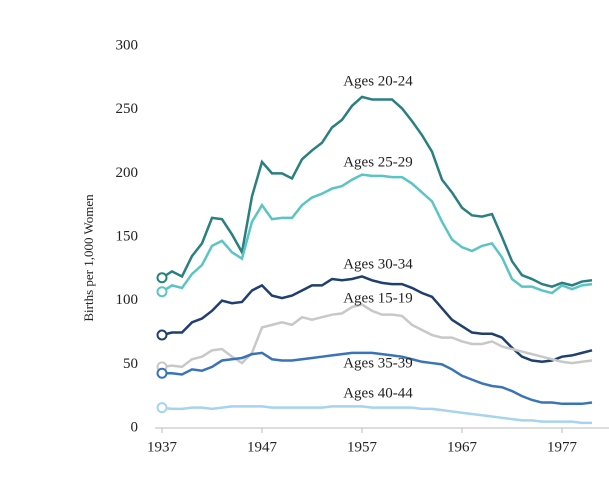 Image resolution: width=609 pixels, height=491 pixels. I want to click on y-axis-label: Births per 1,000 Women, so click(88, 258).